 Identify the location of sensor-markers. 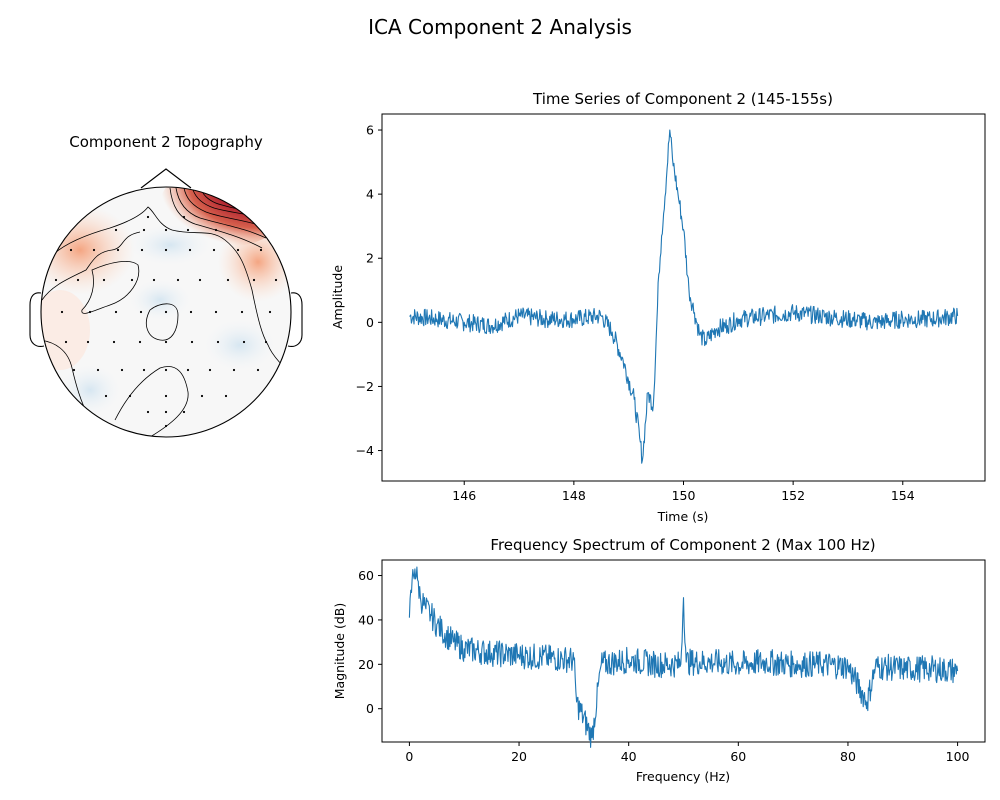
(166, 321).